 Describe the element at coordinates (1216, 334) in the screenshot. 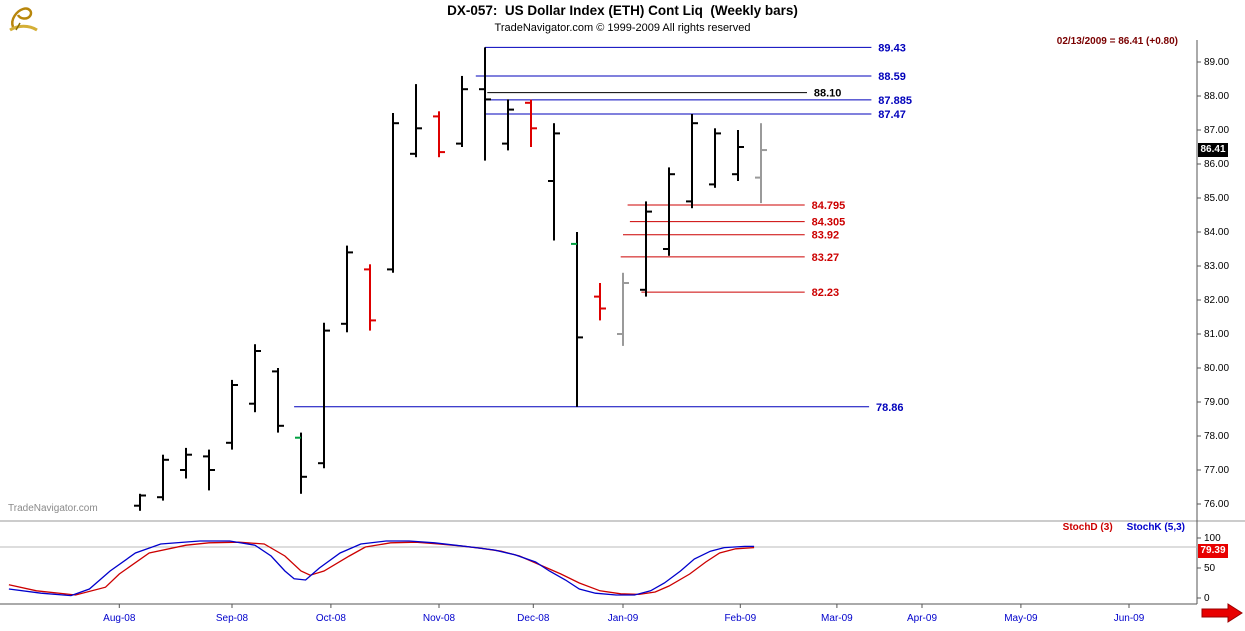

I see `y-axis-tick-label: 81.00` at that location.